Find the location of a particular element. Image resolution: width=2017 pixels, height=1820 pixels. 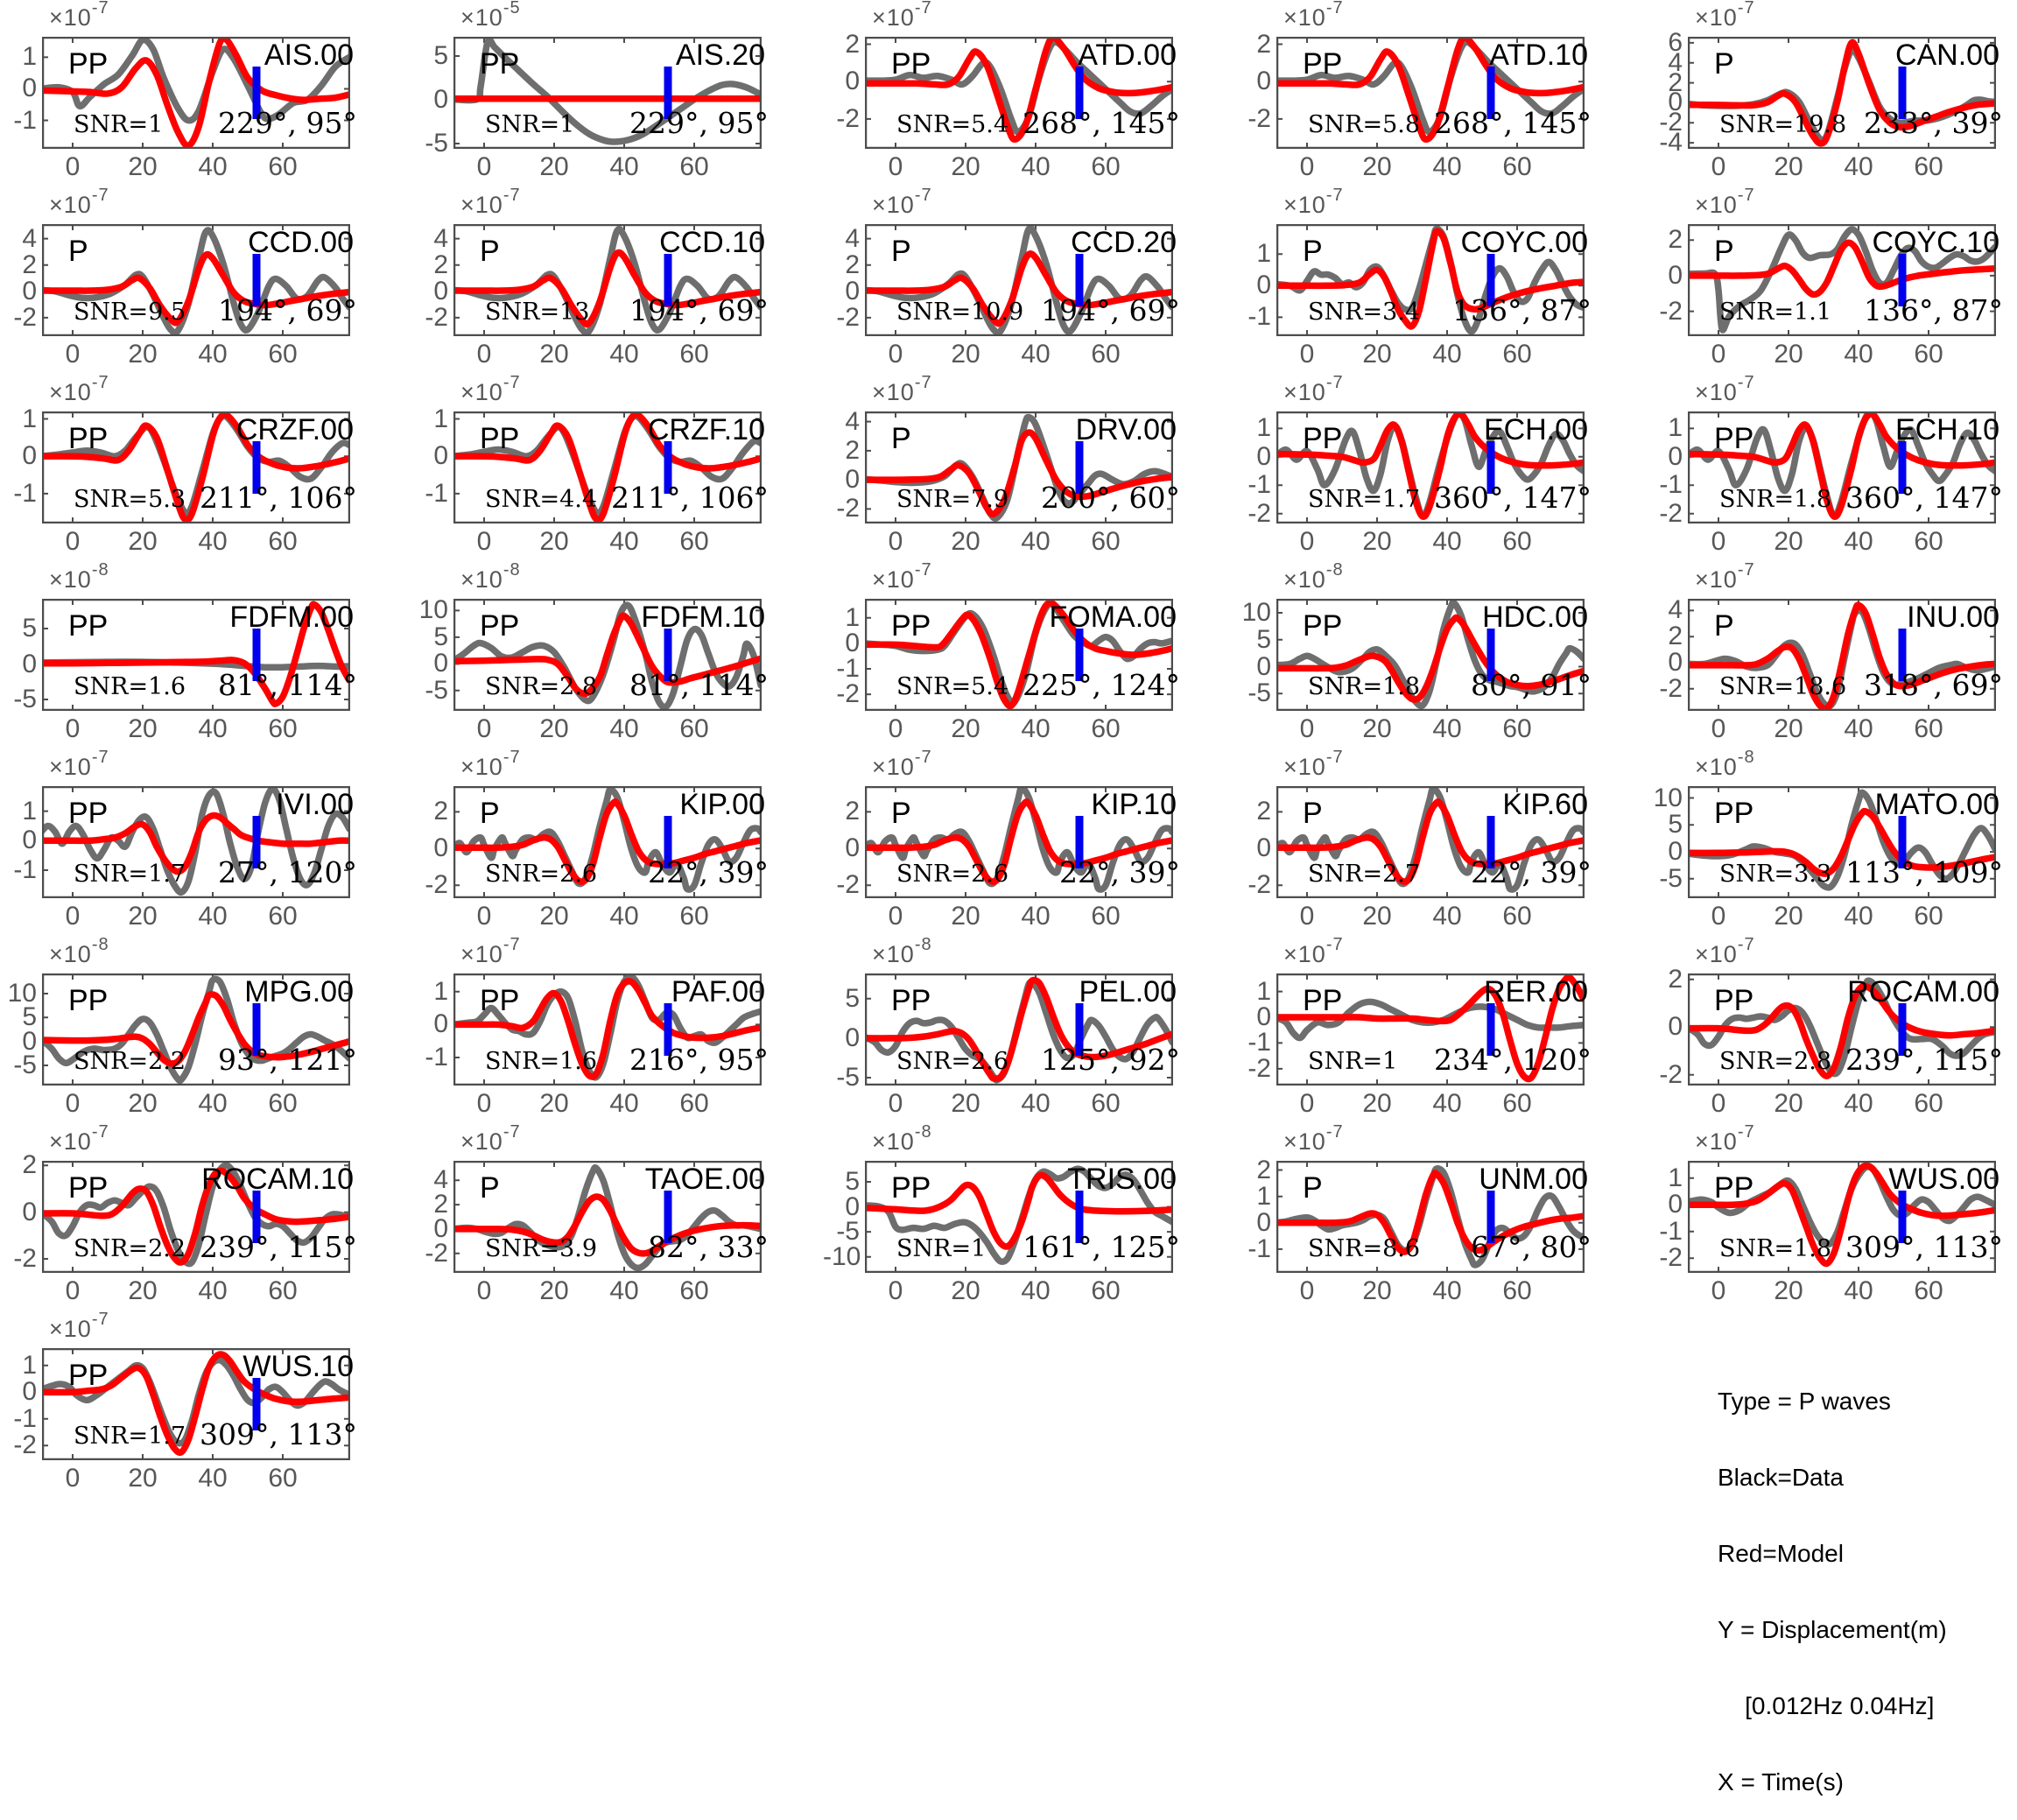

y-tick-label: 4 is located at coordinates (852, 421).